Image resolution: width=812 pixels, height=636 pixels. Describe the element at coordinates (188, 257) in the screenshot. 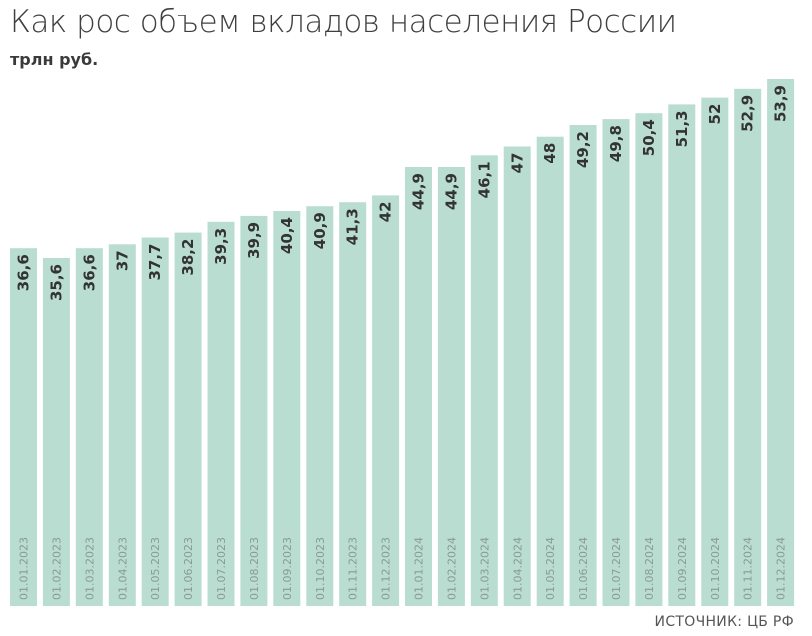

I see `value-label-01.06.2023: 38,2` at that location.